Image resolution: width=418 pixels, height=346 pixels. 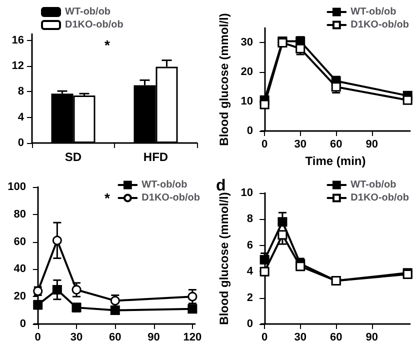 What do you see at coordinates (20, 269) in the screenshot?
I see `y-tick-label: 40` at bounding box center [20, 269].